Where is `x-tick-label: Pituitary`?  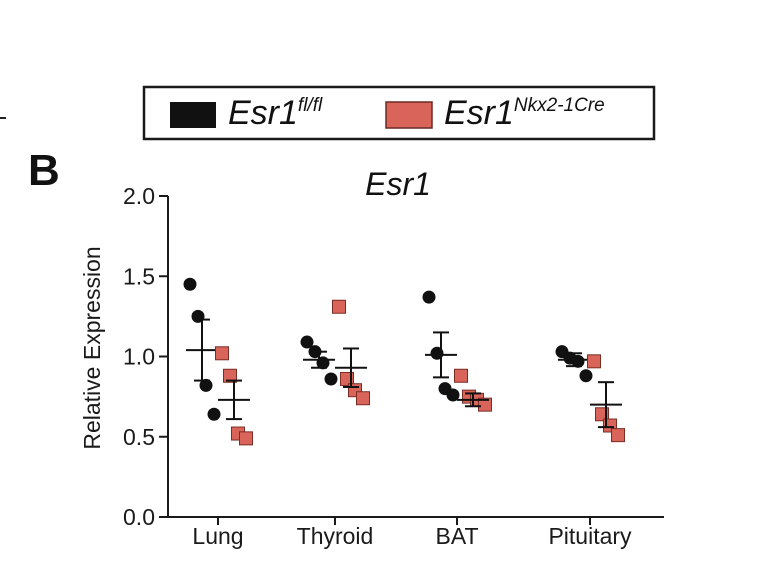 x-tick-label: Pituitary is located at coordinates (590, 536).